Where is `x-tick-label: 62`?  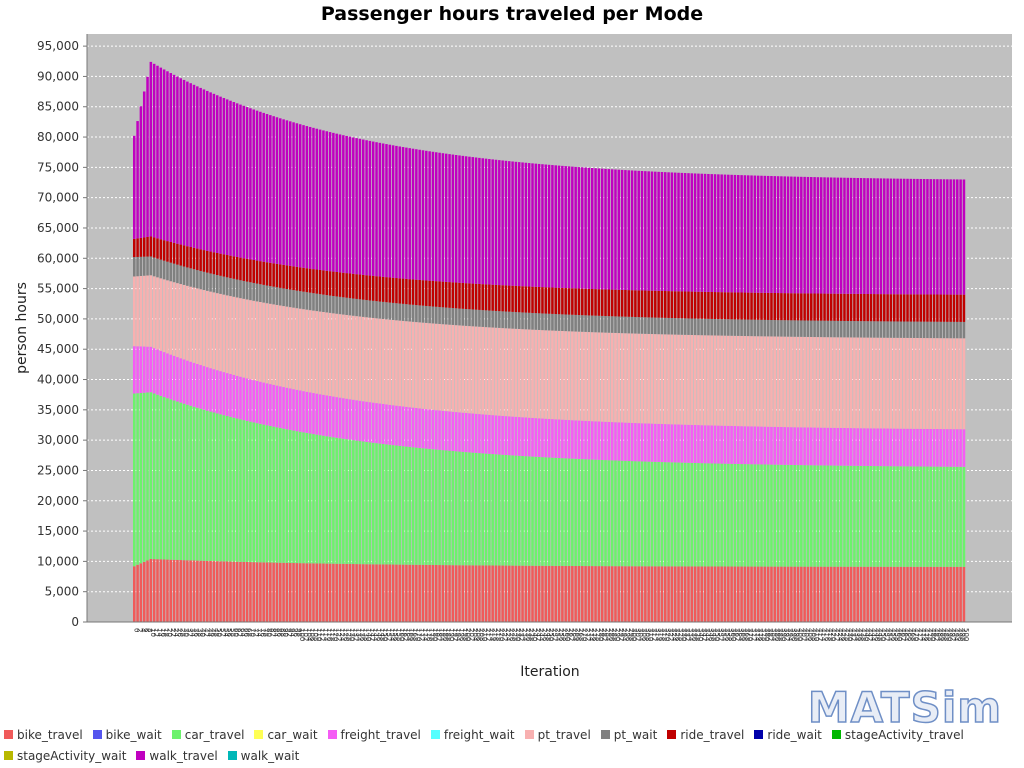 x-tick-label: 62 is located at coordinates (239, 632).